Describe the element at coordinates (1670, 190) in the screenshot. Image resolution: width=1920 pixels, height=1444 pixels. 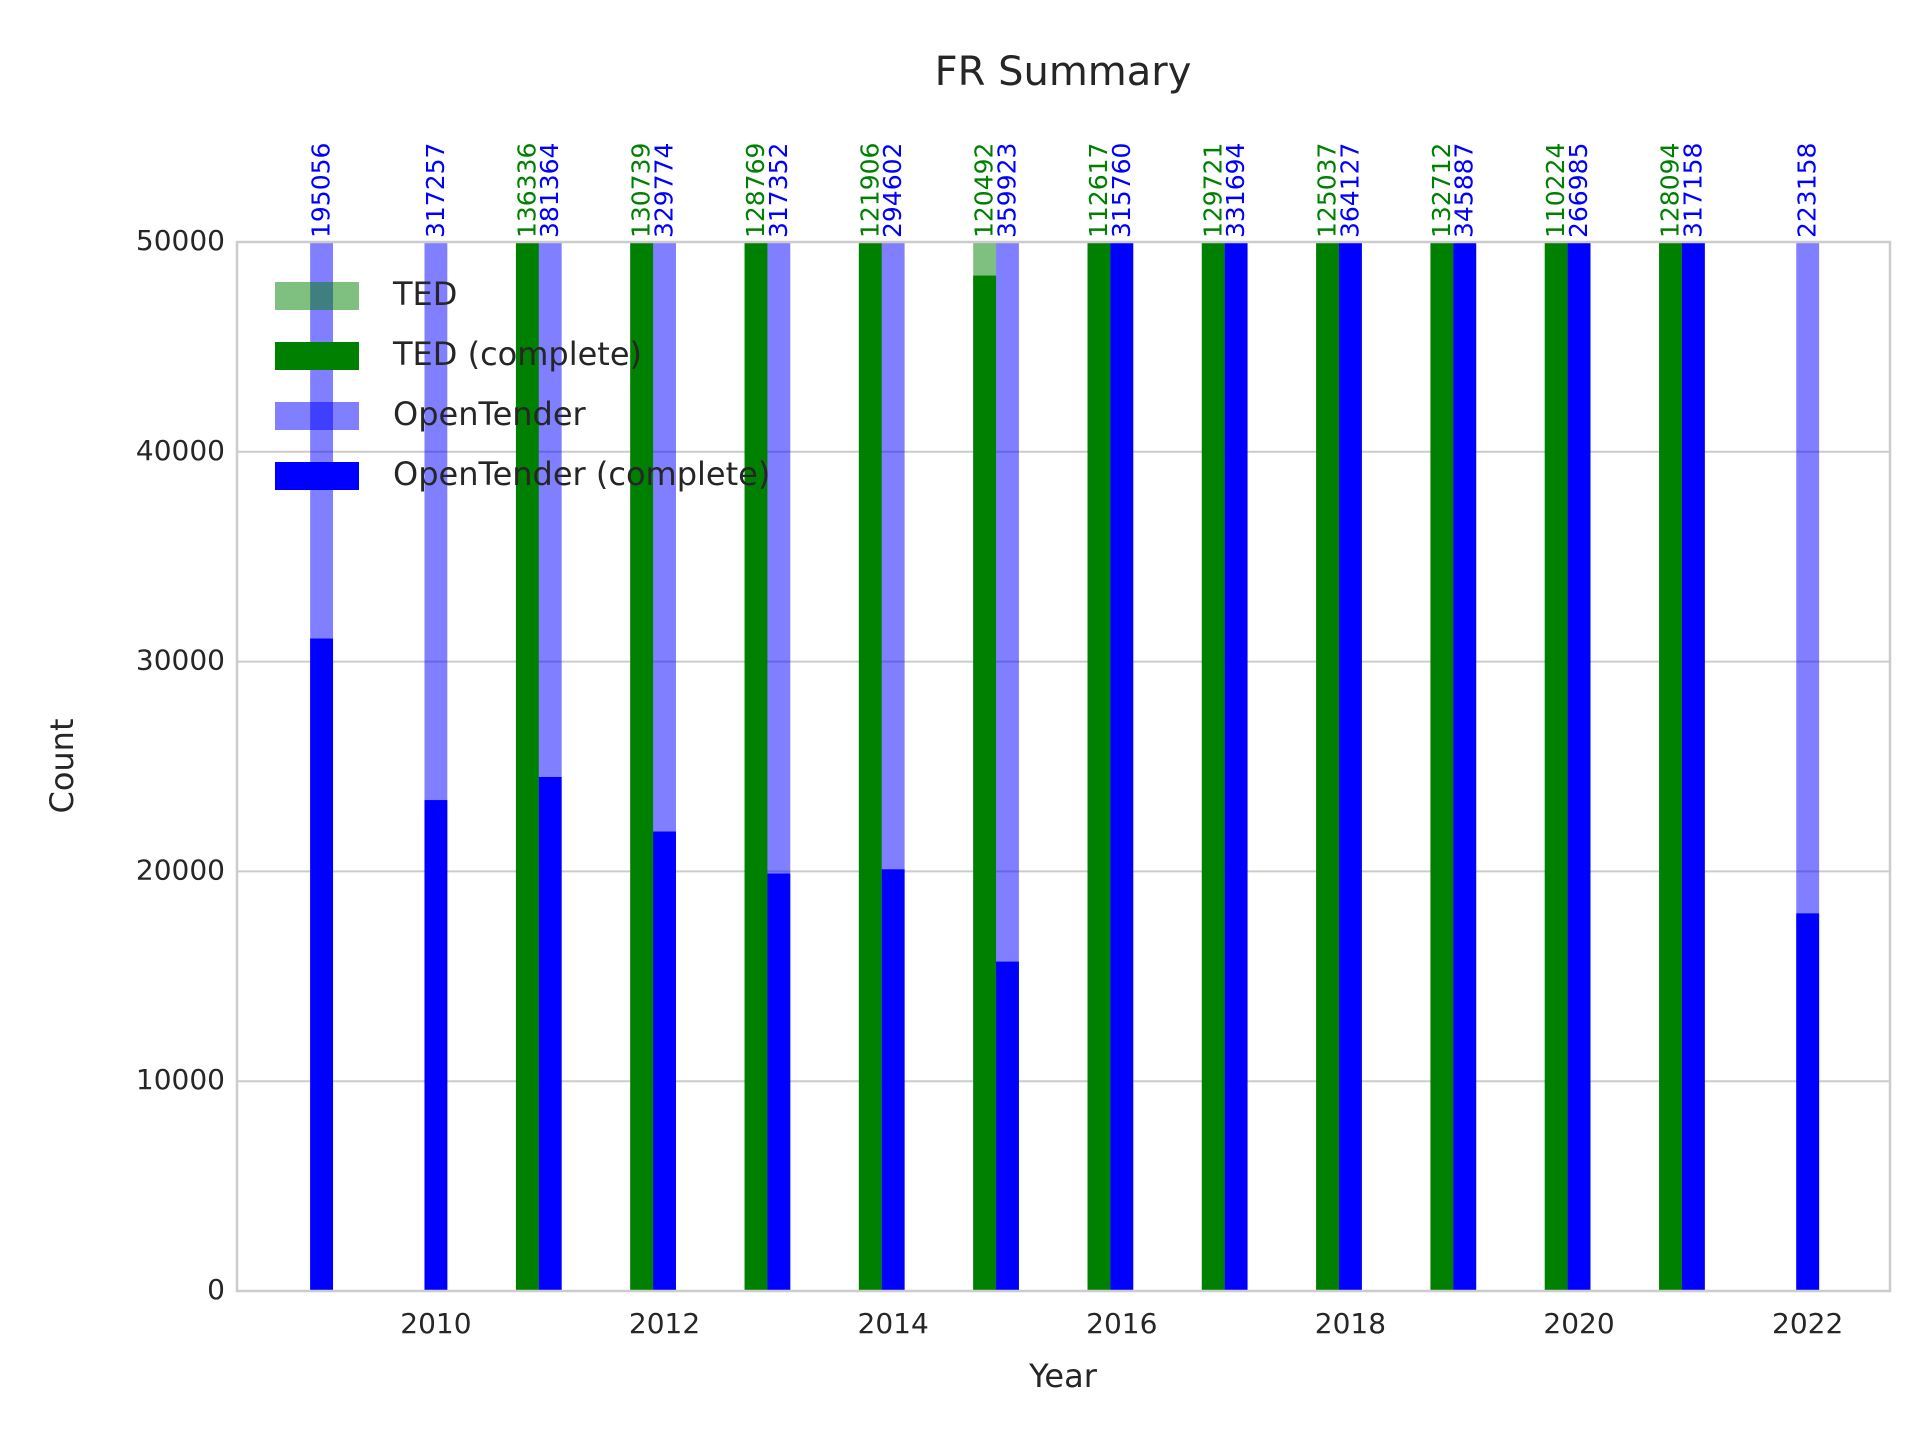
I see `value-label: 128094` at that location.